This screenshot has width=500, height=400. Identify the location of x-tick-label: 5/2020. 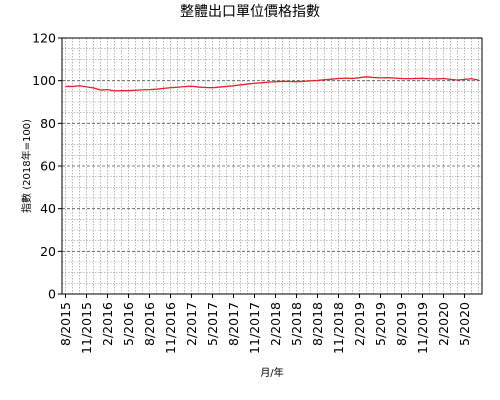
(464, 324).